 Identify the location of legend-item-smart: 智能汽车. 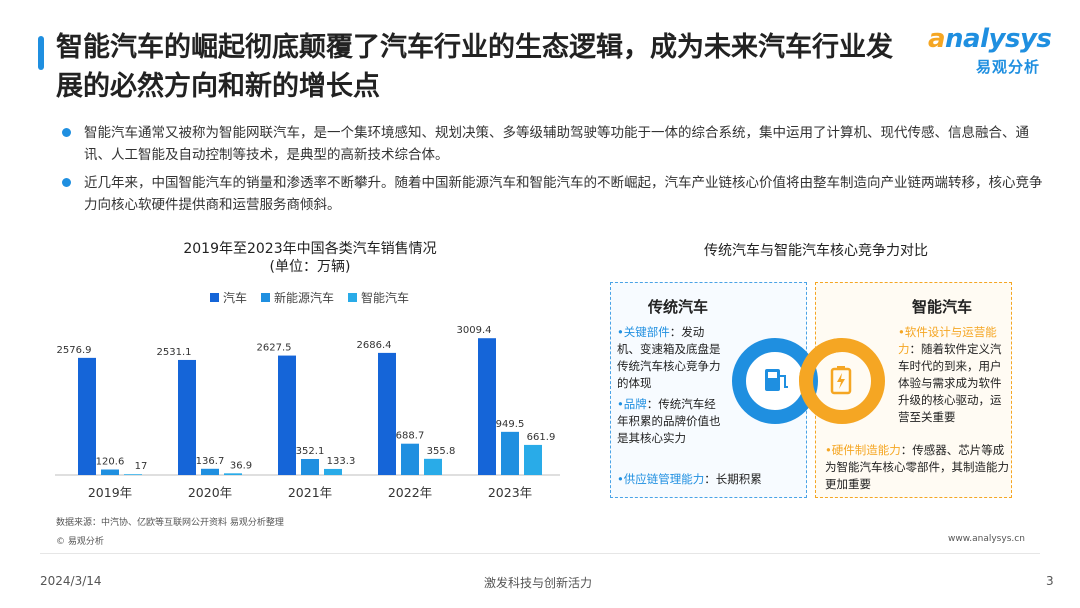
(378, 297).